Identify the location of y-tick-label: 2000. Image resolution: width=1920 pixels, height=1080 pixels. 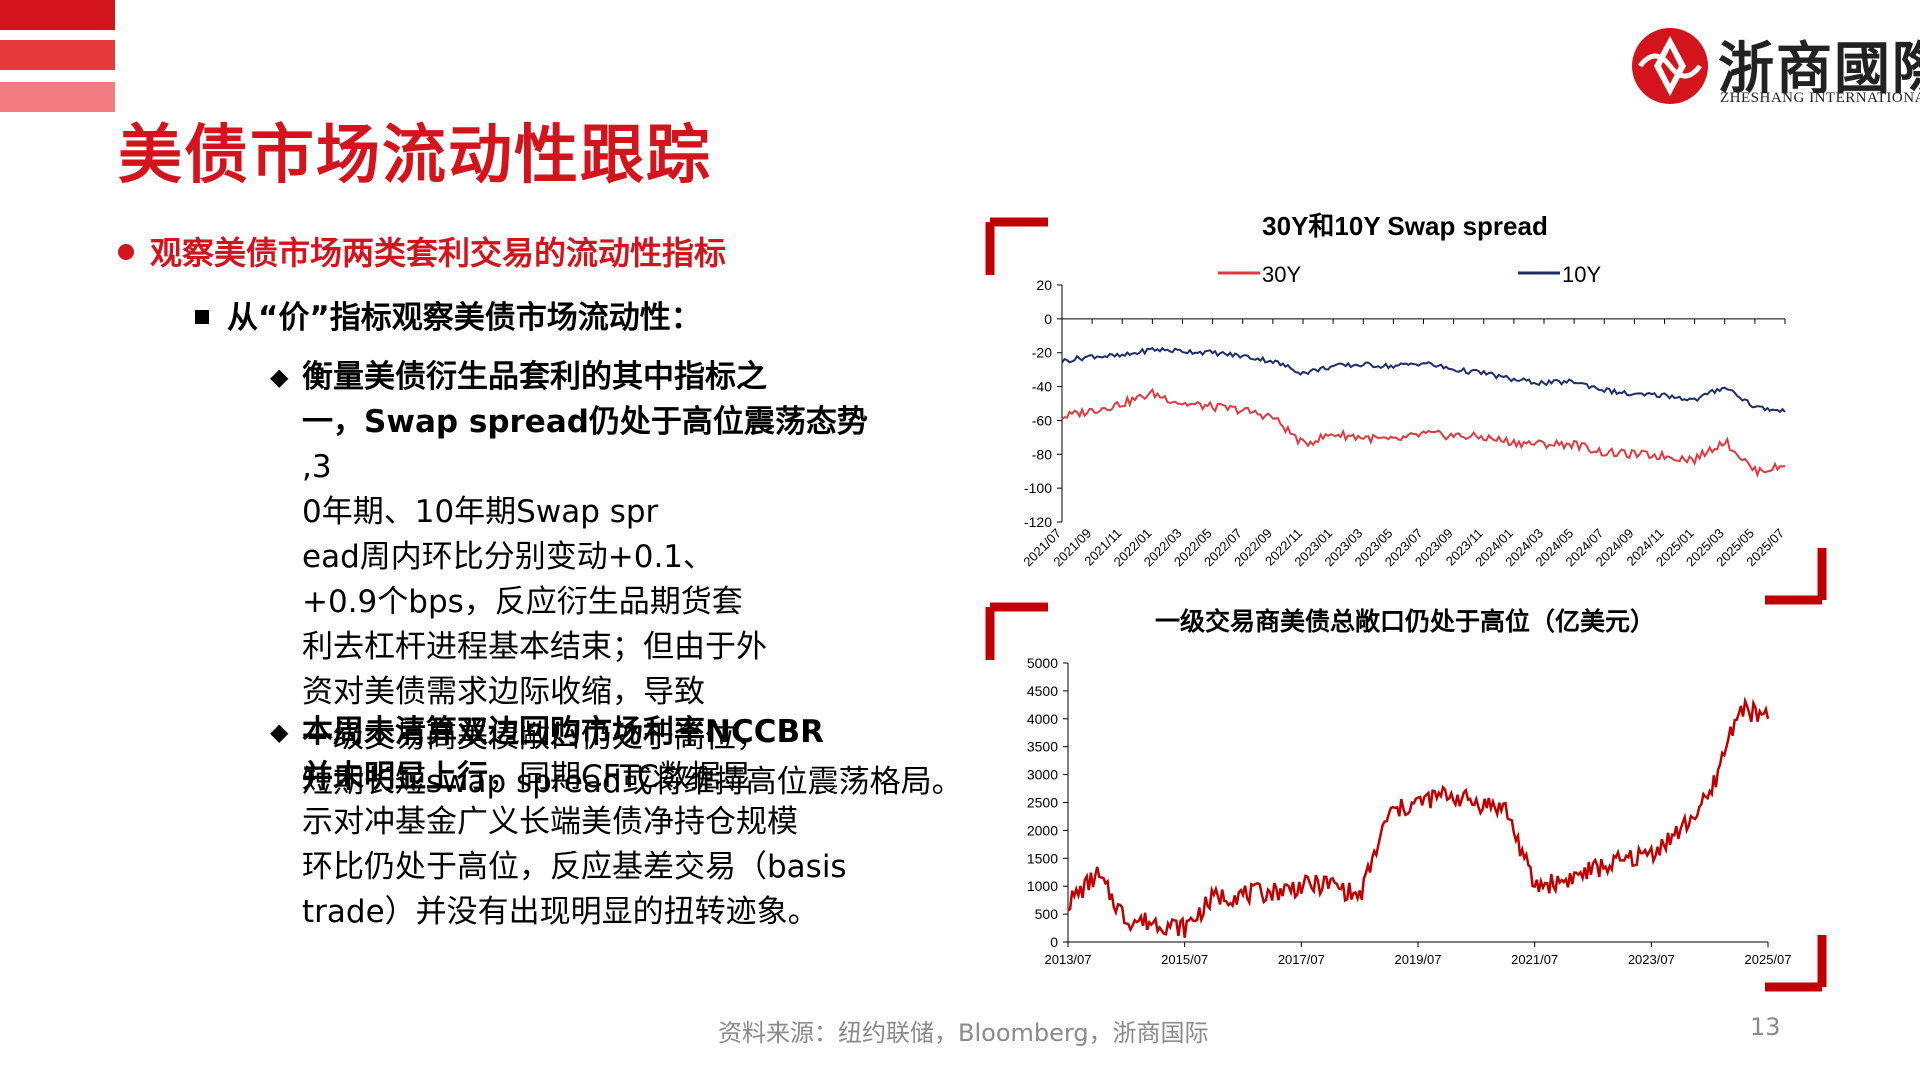
(1042, 830).